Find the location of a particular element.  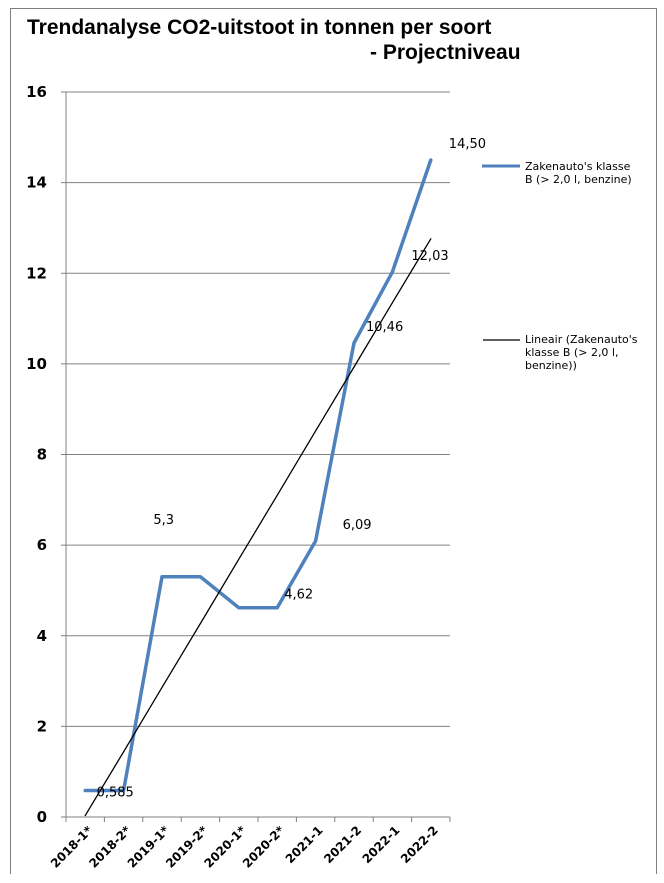

legend-label-trendline: Lineair (Zakenauto's is located at coordinates (581, 339).